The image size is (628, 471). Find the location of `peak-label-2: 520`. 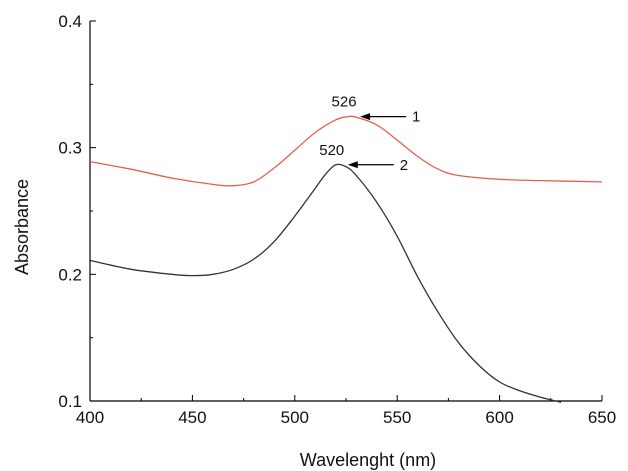

peak-label-2: 520 is located at coordinates (331, 150).